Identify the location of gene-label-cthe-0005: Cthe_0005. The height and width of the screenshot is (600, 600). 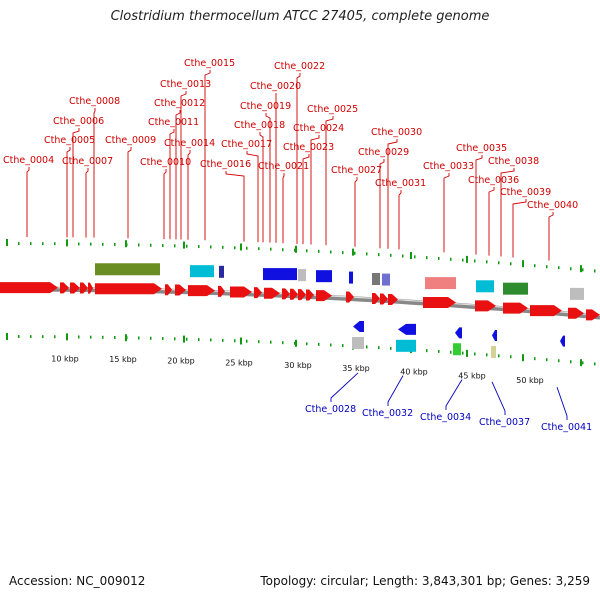
(69, 140).